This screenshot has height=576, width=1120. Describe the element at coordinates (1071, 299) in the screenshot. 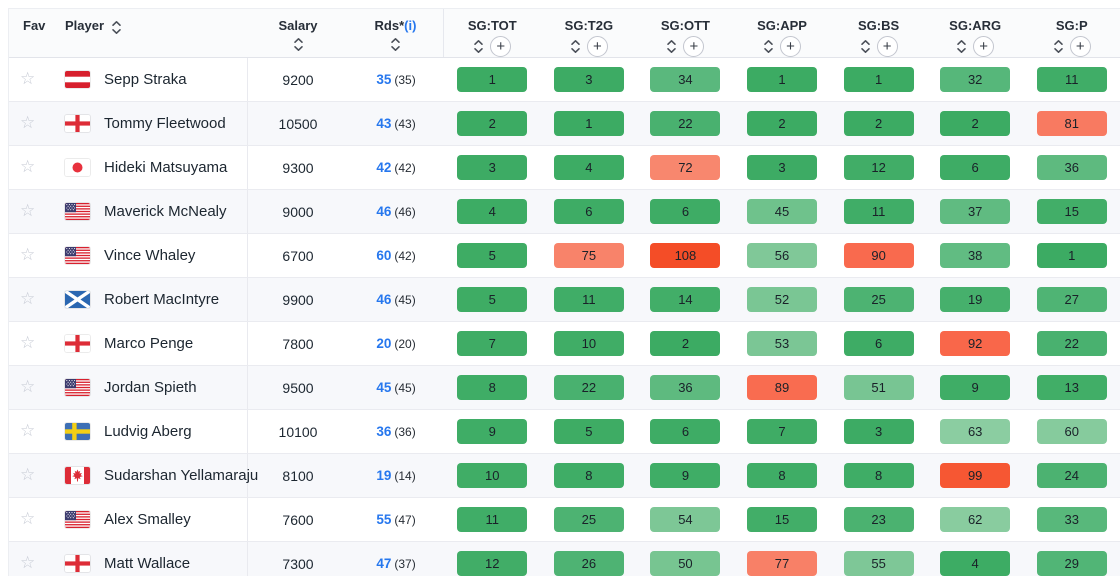

I see `sg-cell-sg-p: 27` at that location.